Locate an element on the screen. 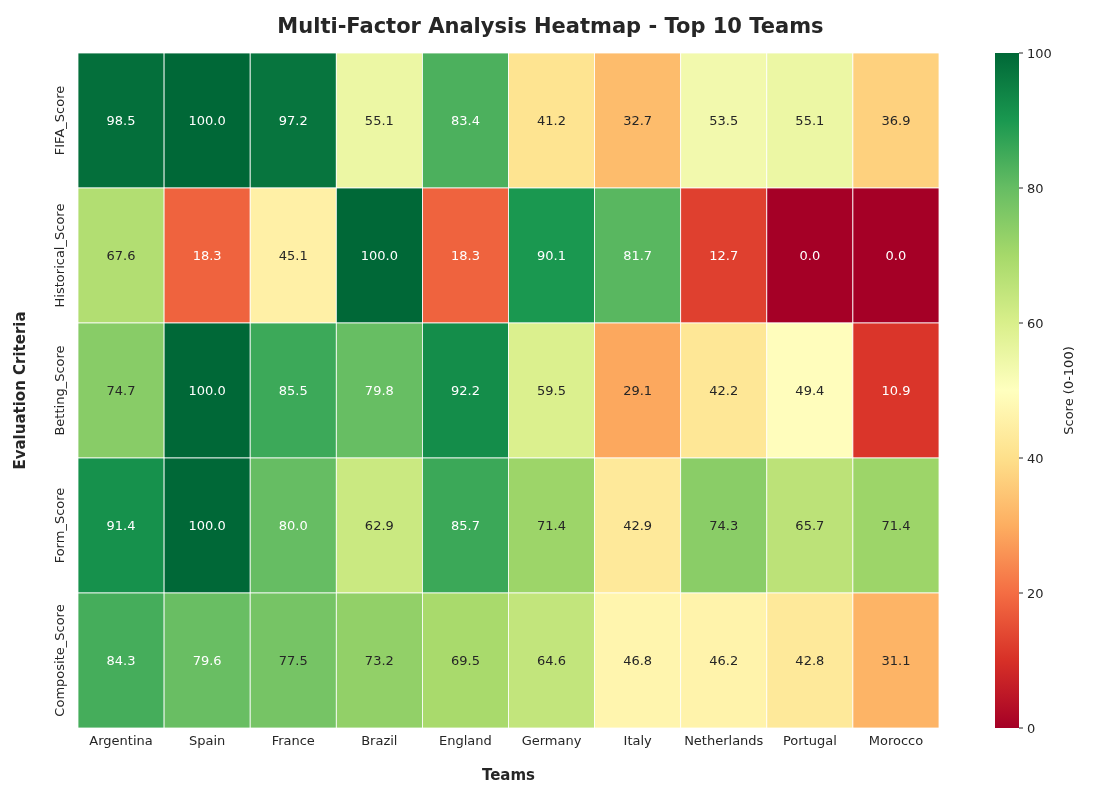 The width and height of the screenshot is (1101, 786). data-label: 64.6 is located at coordinates (552, 660).